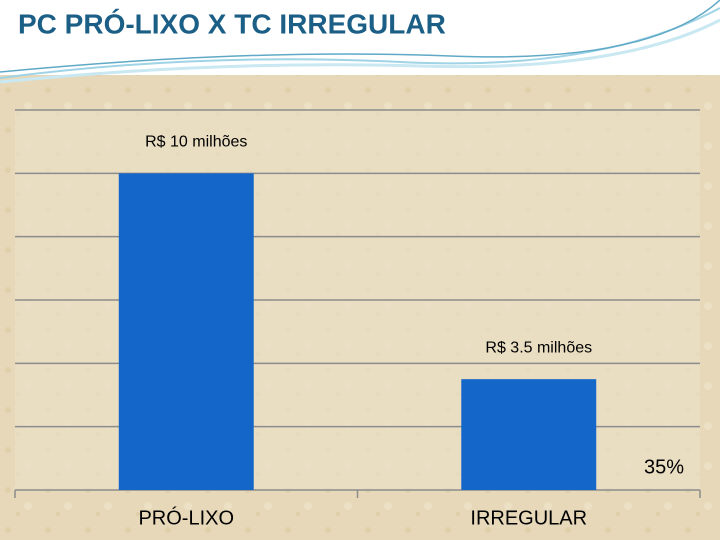  I want to click on value-label: R$ 10 milhões, so click(196, 142).